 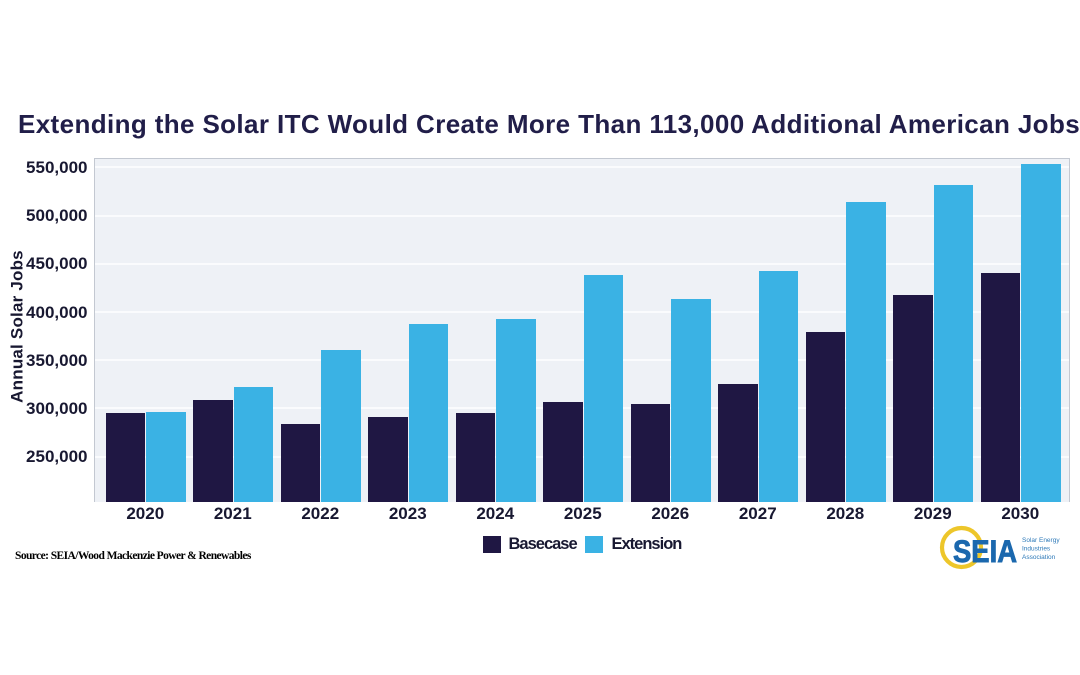 What do you see at coordinates (1036, 549) in the screenshot?
I see `svg-text: Industries` at bounding box center [1036, 549].